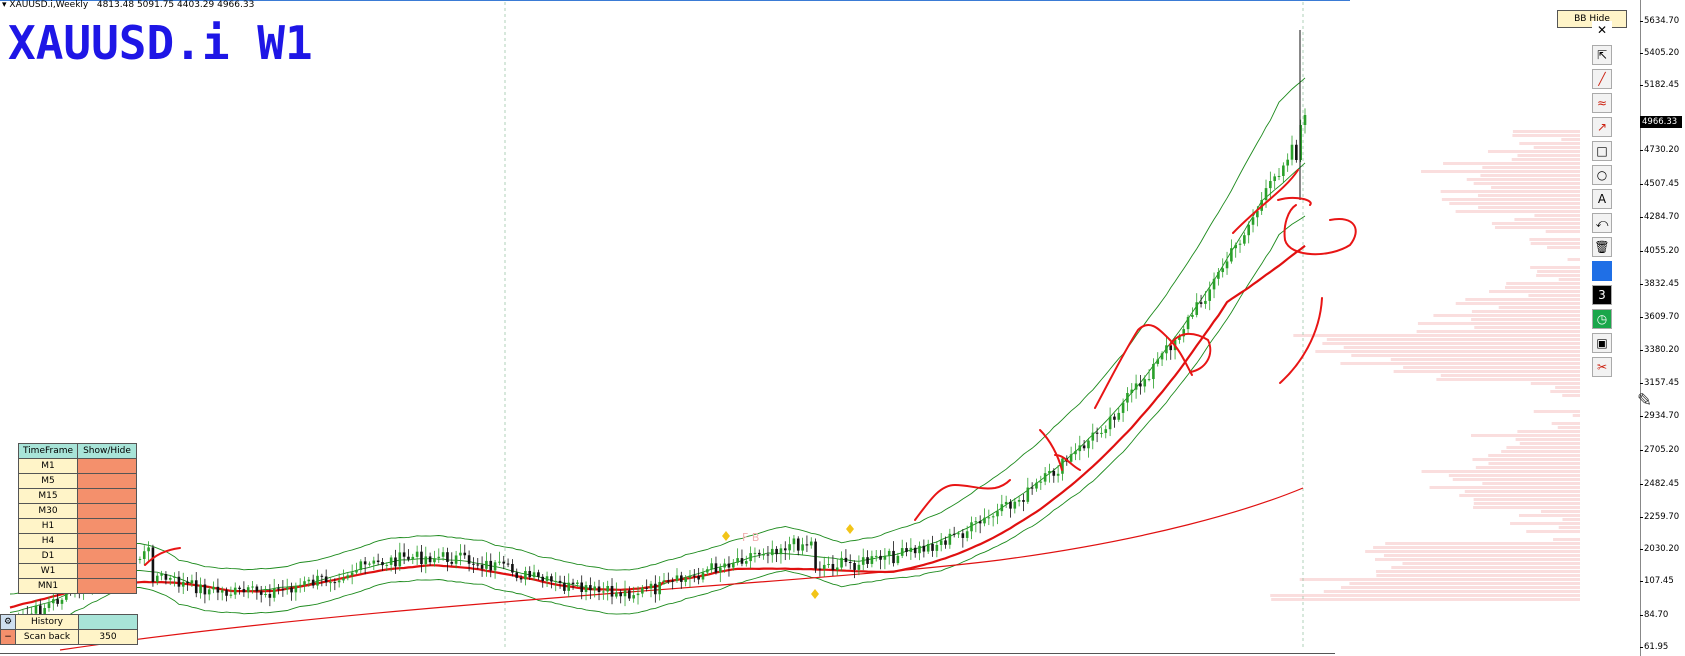 Image resolution: width=1685 pixels, height=656 pixels. What do you see at coordinates (1602, 343) in the screenshot?
I see `save-icon: ▣` at bounding box center [1602, 343].